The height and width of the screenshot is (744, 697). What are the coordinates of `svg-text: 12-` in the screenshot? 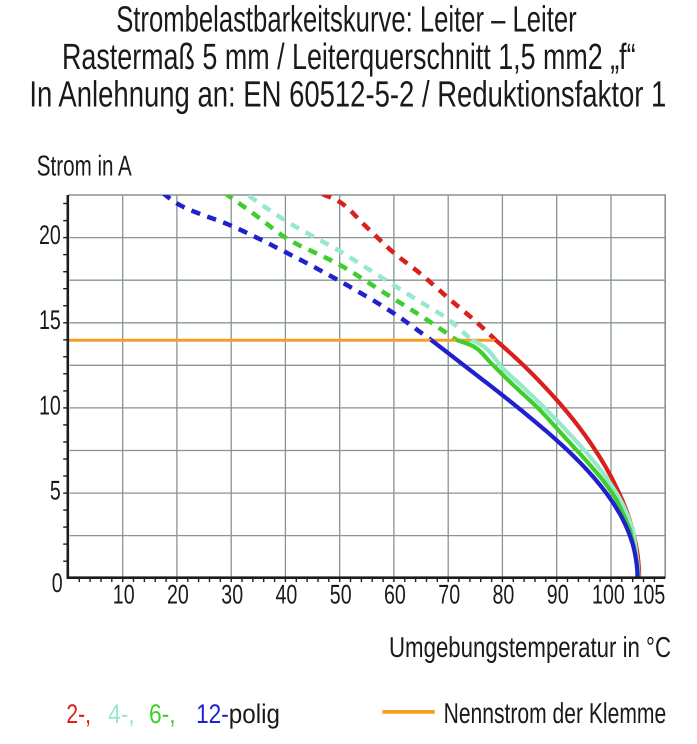 It's located at (212, 714).